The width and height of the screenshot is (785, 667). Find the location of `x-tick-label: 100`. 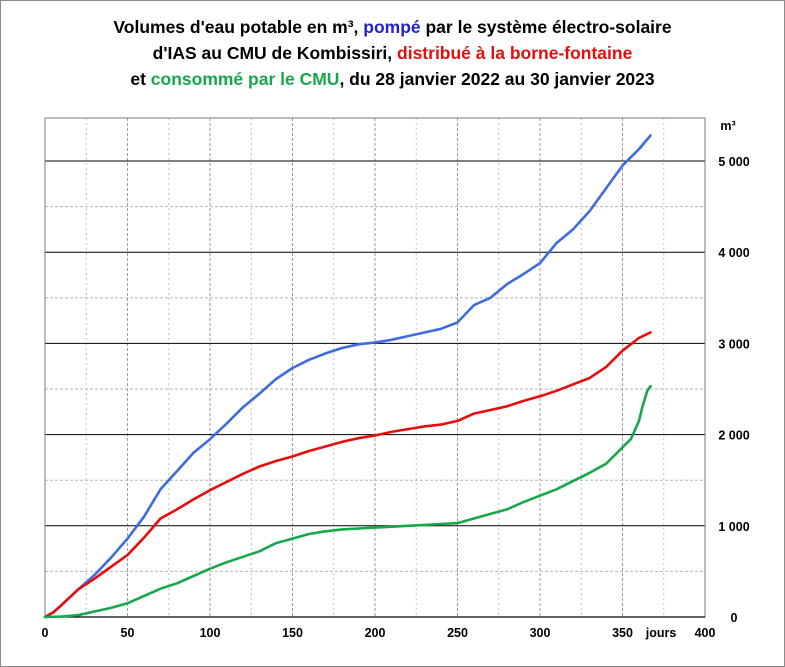

x-tick-label: 100 is located at coordinates (210, 633).